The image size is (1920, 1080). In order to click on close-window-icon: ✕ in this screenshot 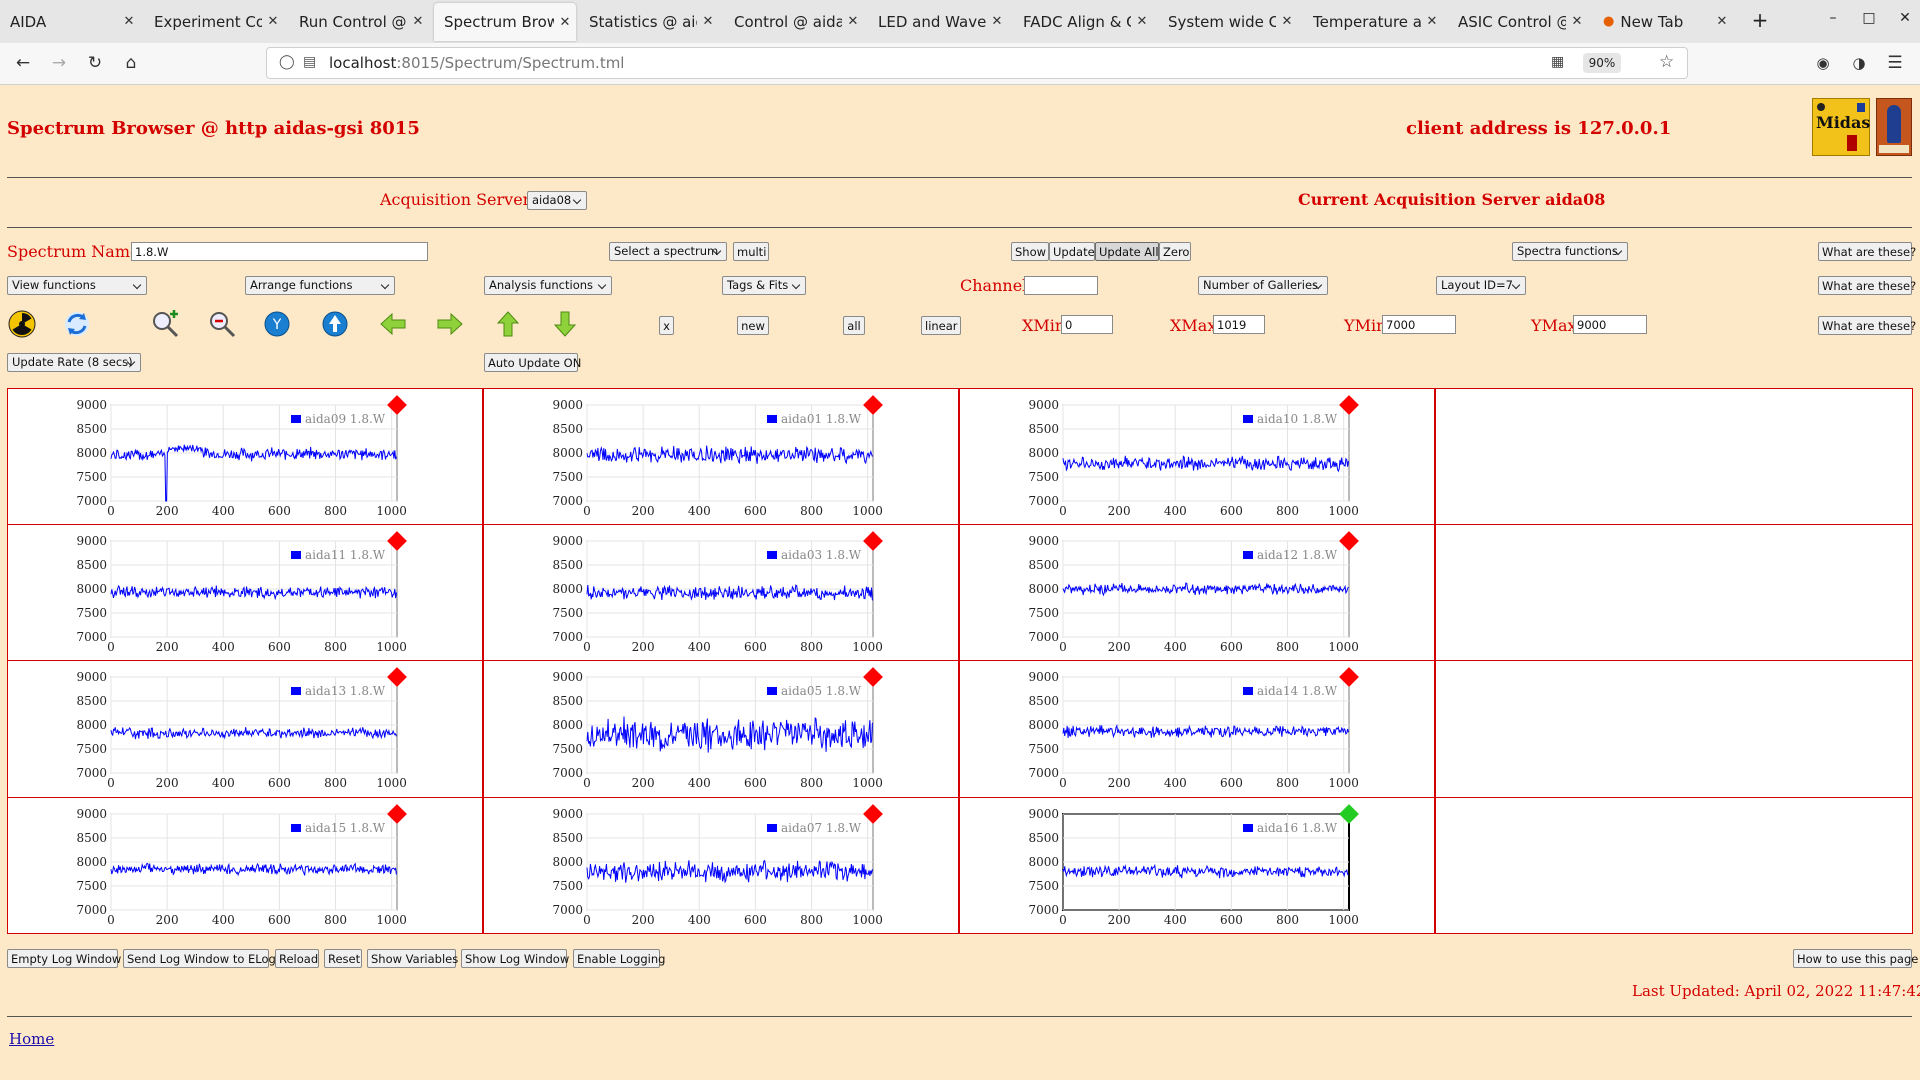, I will do `click(1905, 18)`.